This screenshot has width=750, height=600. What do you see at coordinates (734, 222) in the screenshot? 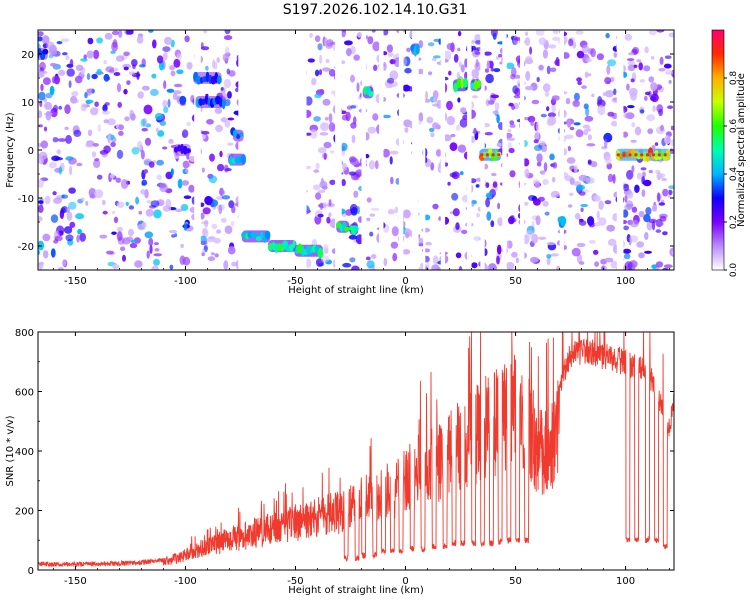
I see `colorbar-tick-label: 0.2` at bounding box center [734, 222].